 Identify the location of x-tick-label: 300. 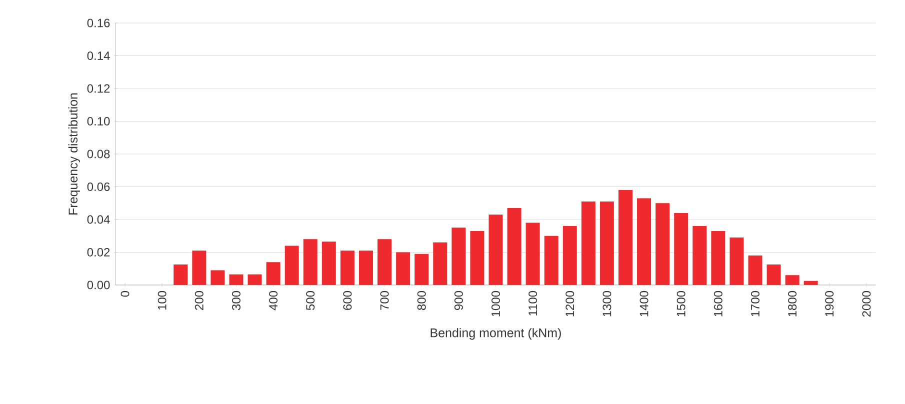
(236, 300).